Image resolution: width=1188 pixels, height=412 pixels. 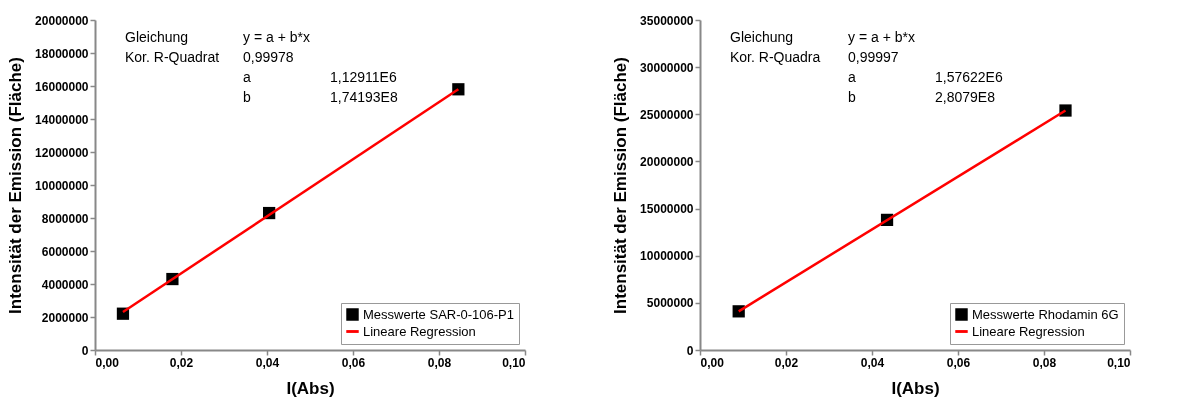 What do you see at coordinates (268, 57) in the screenshot?
I see `annotation: 0,99978` at bounding box center [268, 57].